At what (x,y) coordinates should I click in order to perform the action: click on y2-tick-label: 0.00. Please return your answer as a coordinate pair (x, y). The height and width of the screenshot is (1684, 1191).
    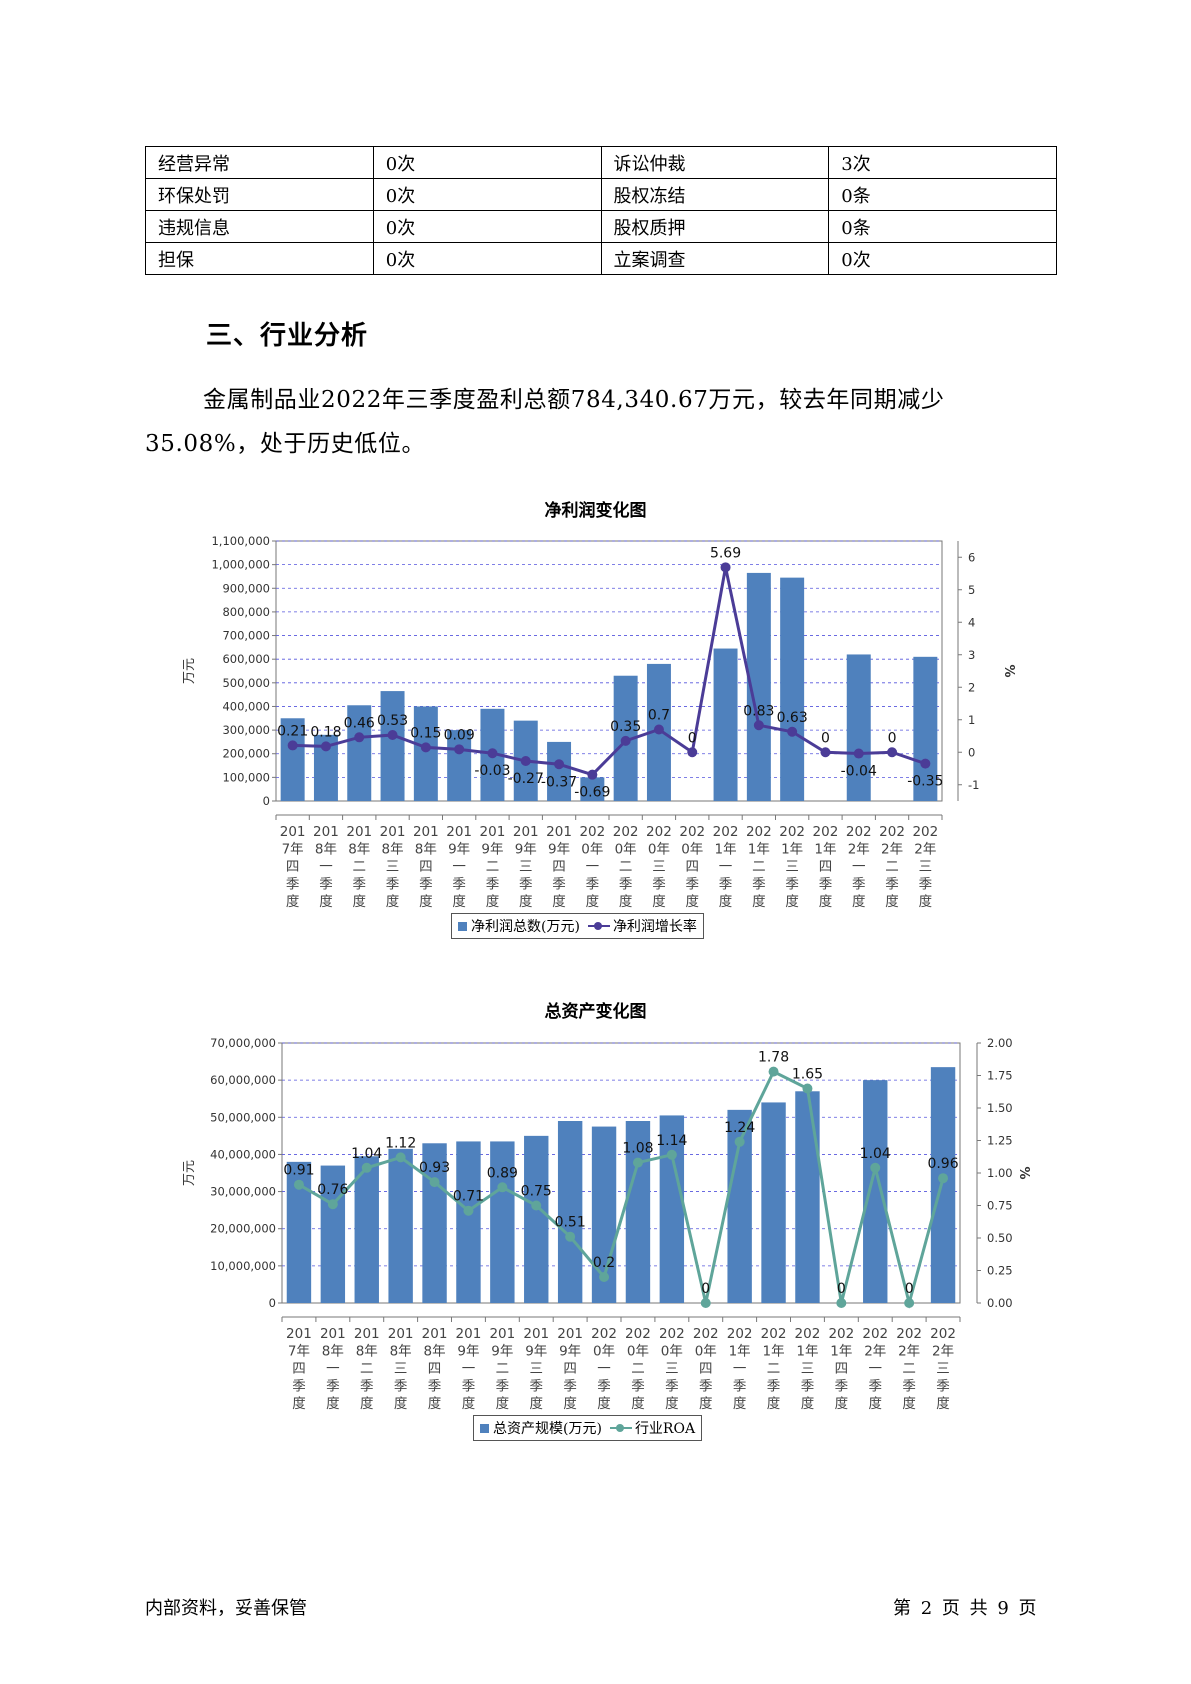
    Looking at the image, I should click on (1000, 1303).